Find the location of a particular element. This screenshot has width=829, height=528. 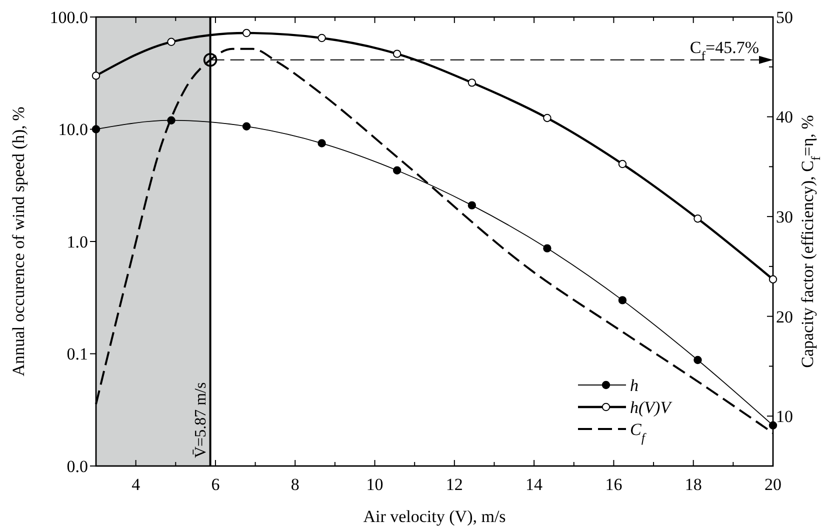

x-tick-label: 16 is located at coordinates (613, 484).